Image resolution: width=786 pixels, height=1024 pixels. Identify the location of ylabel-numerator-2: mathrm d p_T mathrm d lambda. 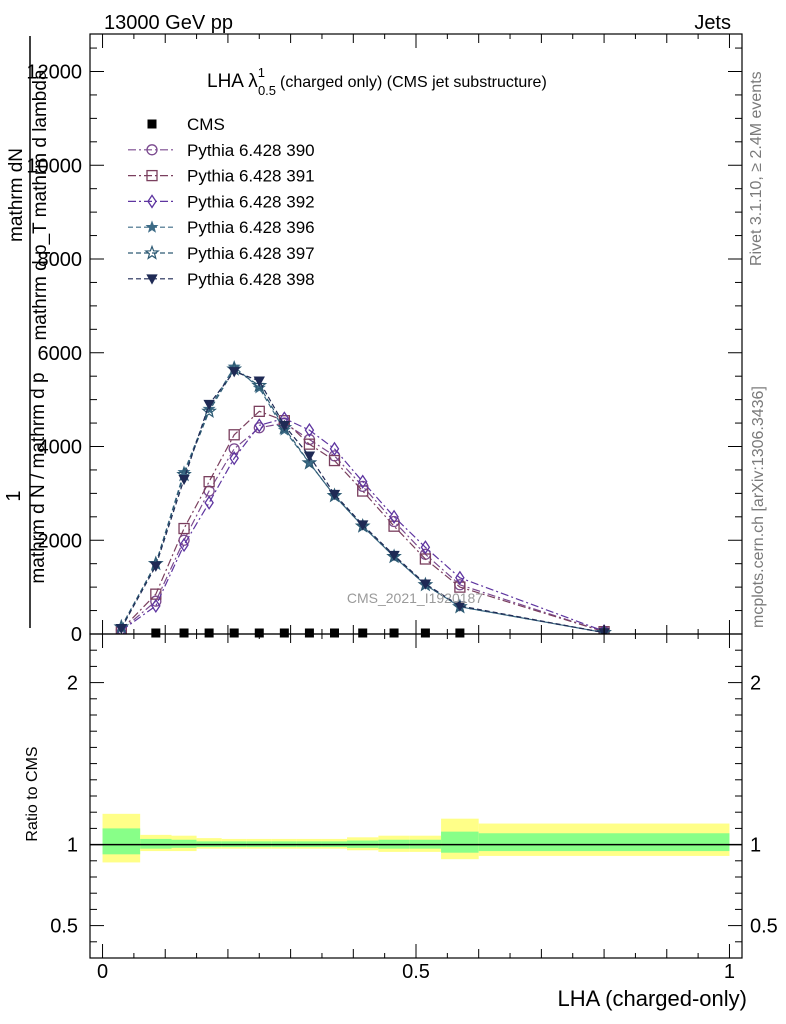
(40, 204).